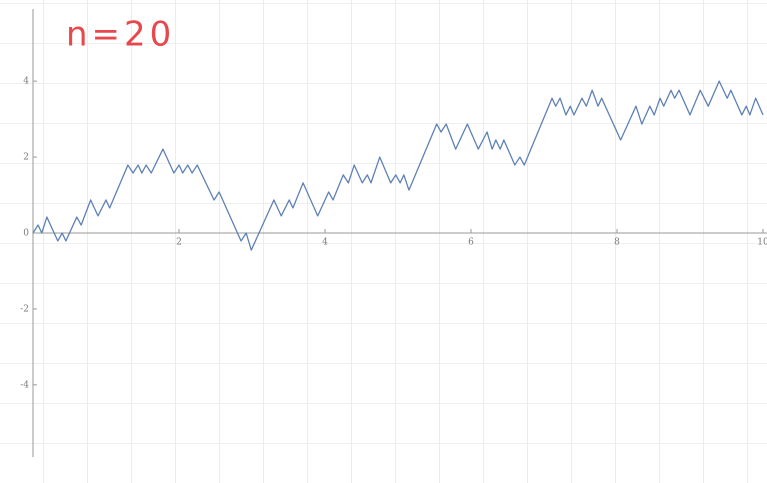 This screenshot has height=483, width=767. I want to click on annotation: n=20, so click(120, 35).